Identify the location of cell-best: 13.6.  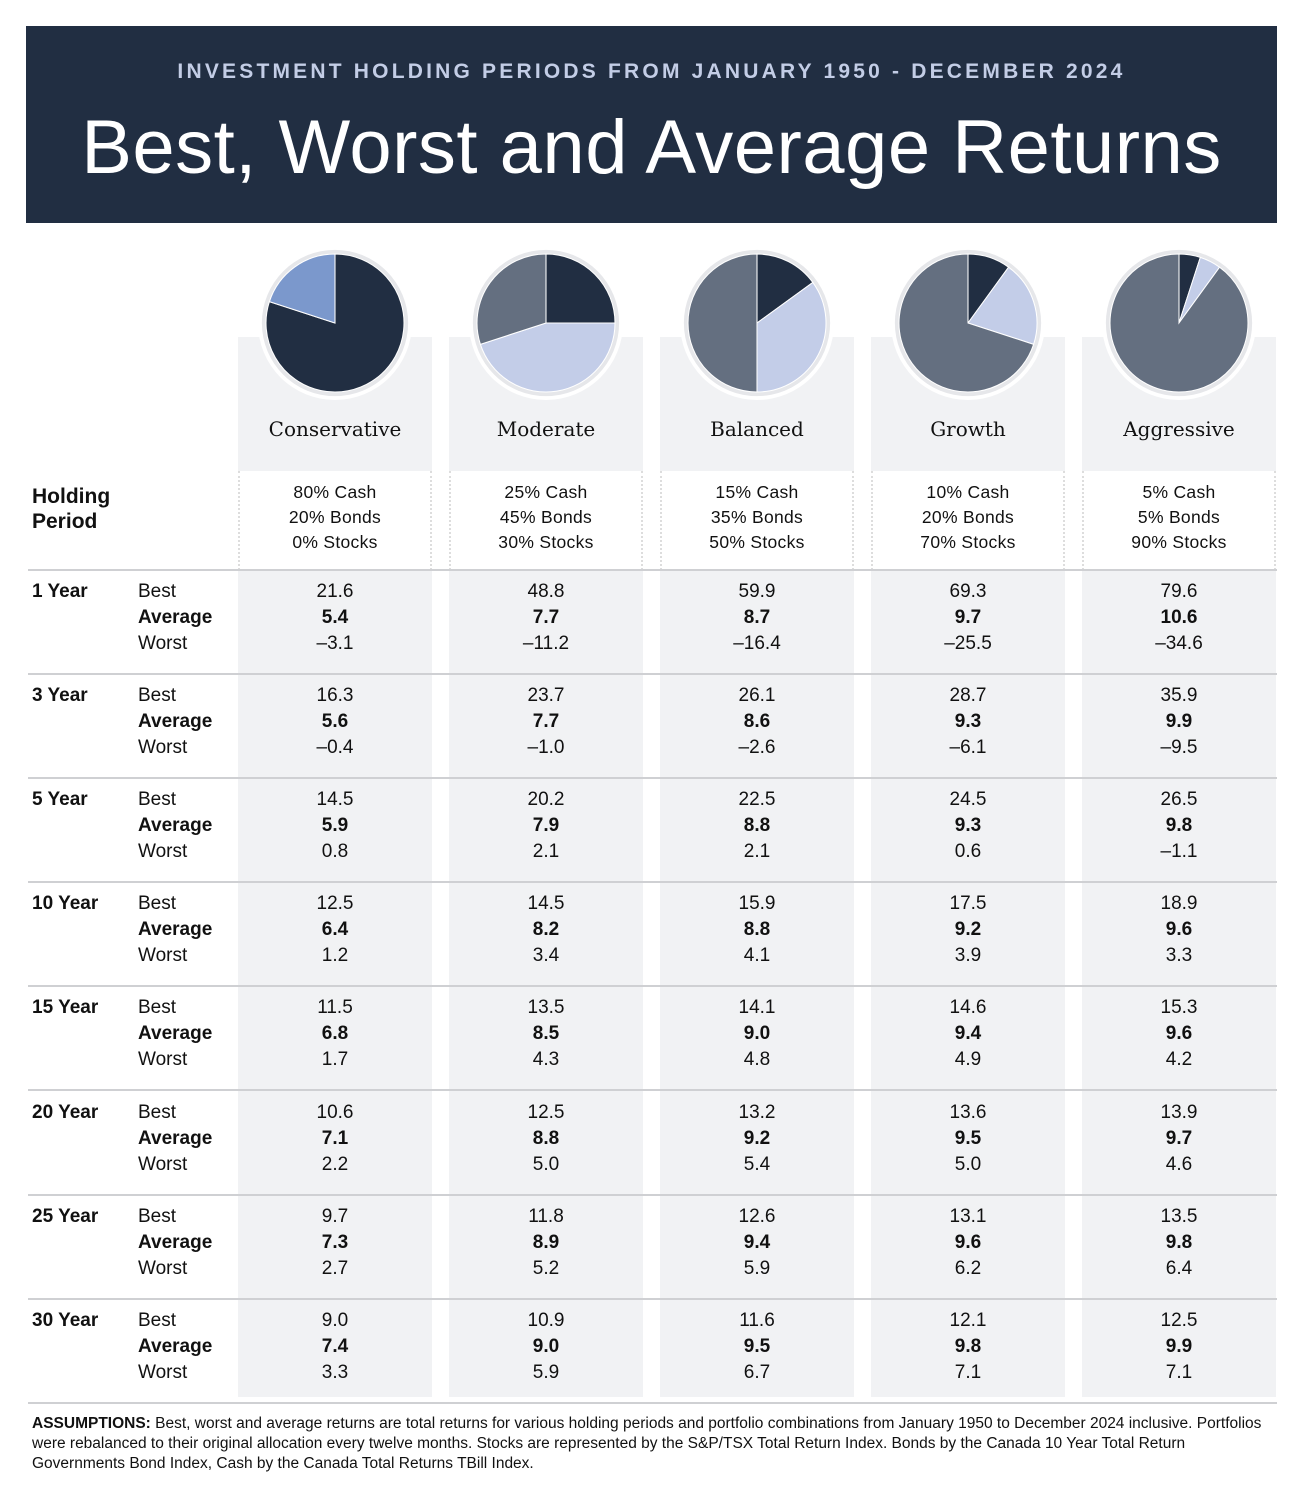
(968, 1112).